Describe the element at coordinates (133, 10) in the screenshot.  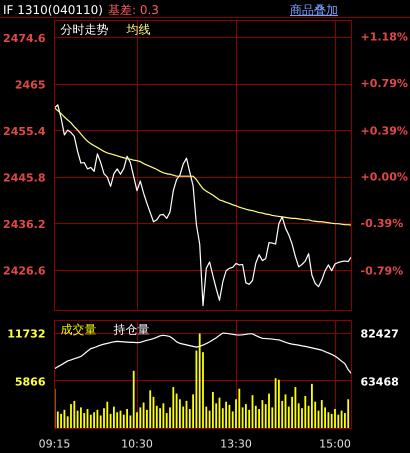
I see `text: 基差: 0.3` at that location.